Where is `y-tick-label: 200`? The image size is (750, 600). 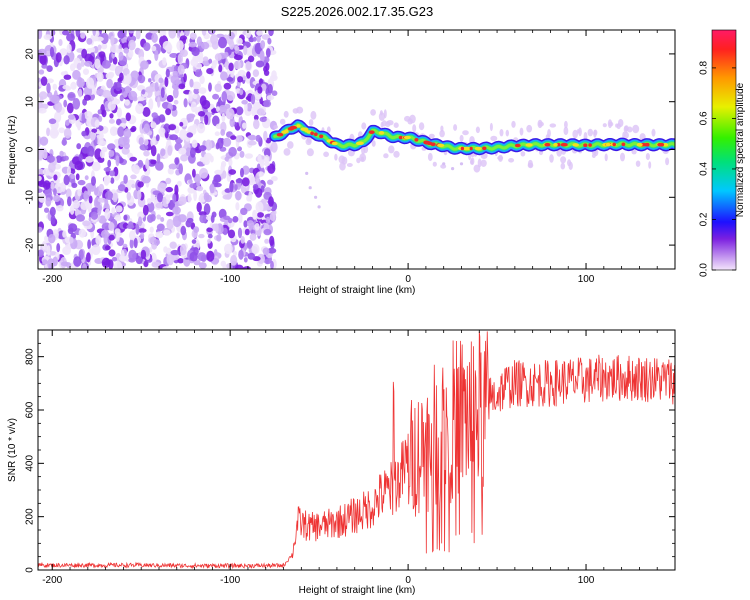 y-tick-label: 200 is located at coordinates (30, 516).